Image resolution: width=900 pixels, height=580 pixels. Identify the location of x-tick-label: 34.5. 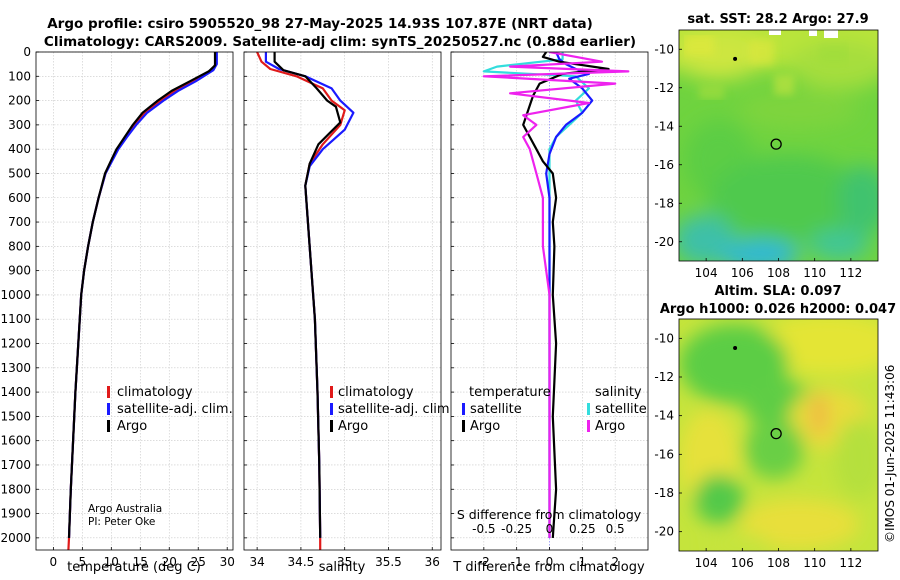
(301, 562).